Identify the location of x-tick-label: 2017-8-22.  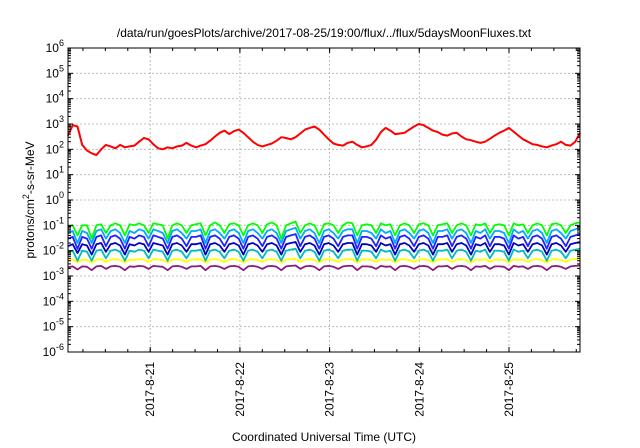
(240, 389).